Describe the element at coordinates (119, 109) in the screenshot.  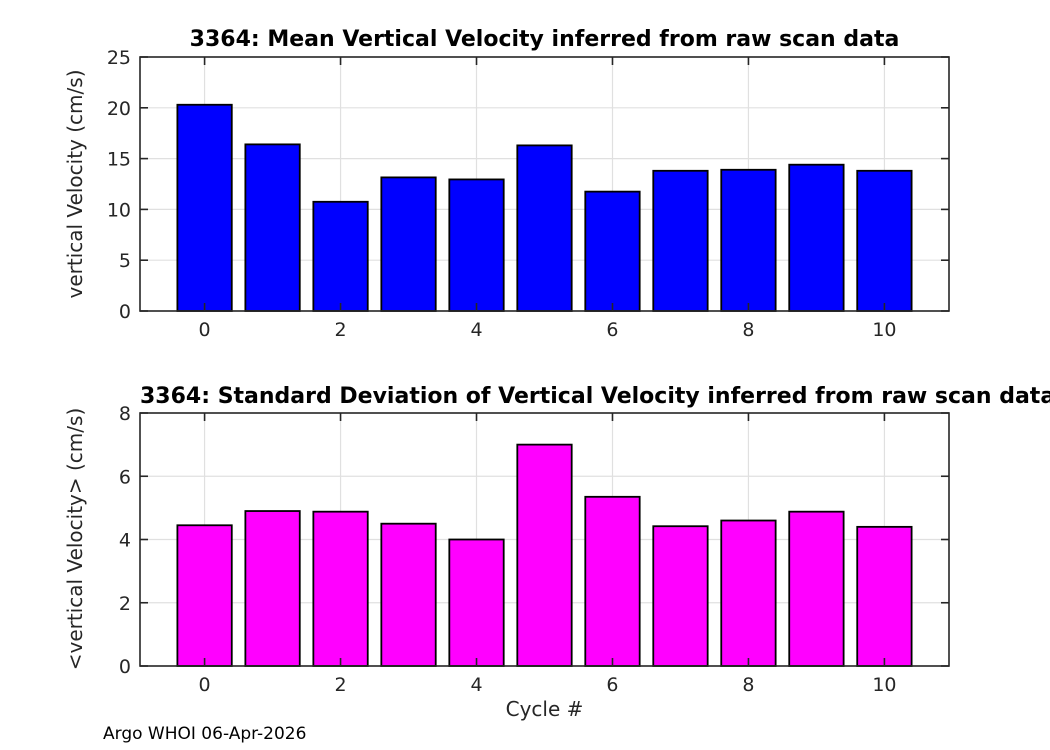
I see `y-tick-label: 20` at that location.